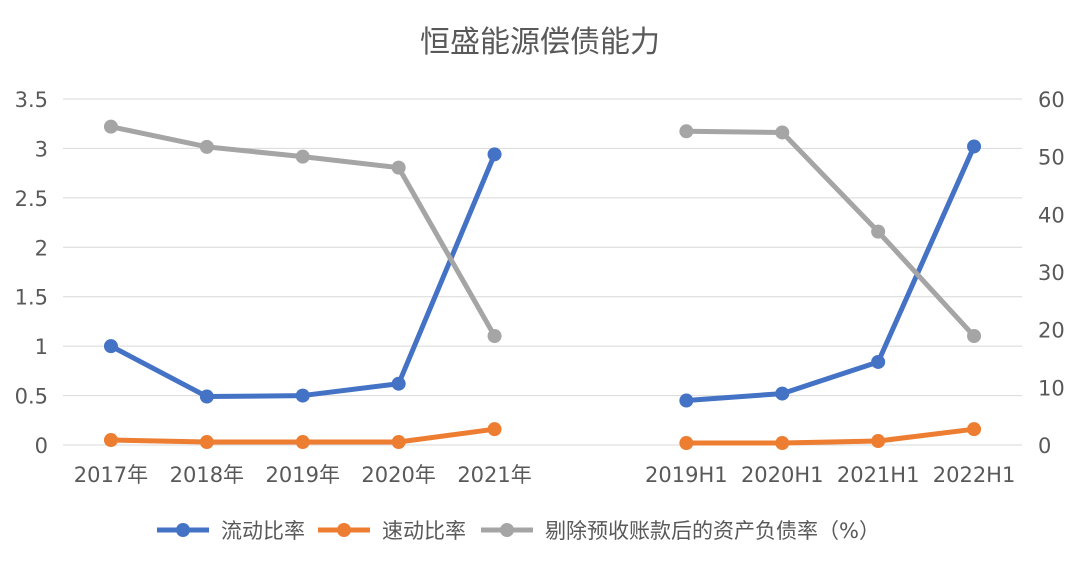 This screenshot has width=1080, height=570. I want to click on legend: 流动比率 速动比率 剔除预收账款后的资产负债率（%）, so click(518, 531).